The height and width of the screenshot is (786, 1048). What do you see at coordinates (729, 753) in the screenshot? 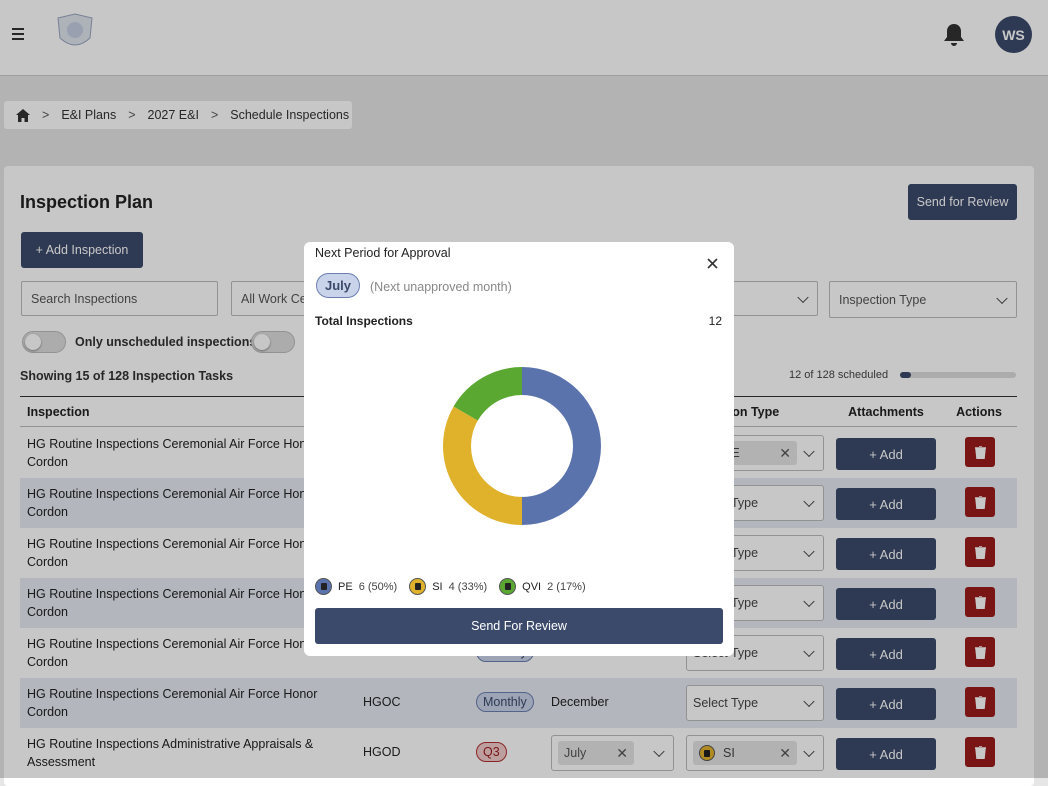
I see `type-tag-text: SI` at bounding box center [729, 753].